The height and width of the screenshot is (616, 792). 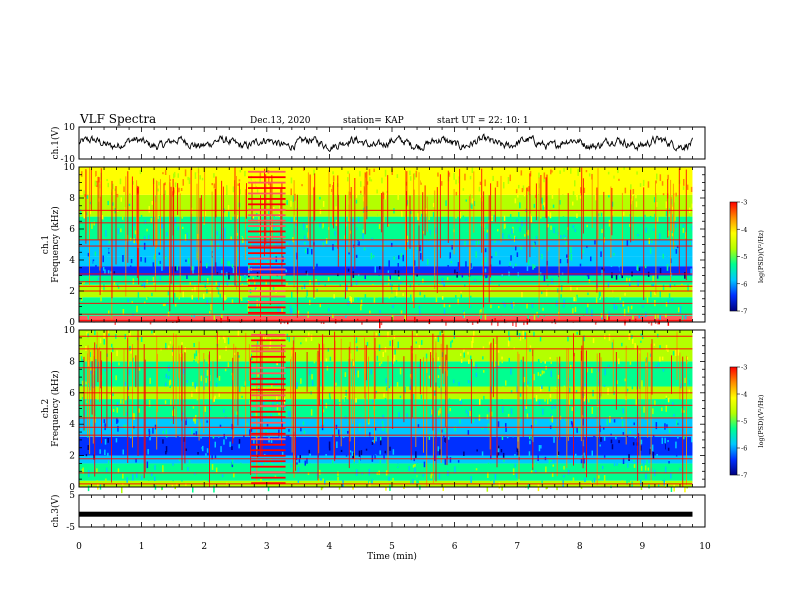 I want to click on ch1-spec-burst-line, so click(x=267, y=302).